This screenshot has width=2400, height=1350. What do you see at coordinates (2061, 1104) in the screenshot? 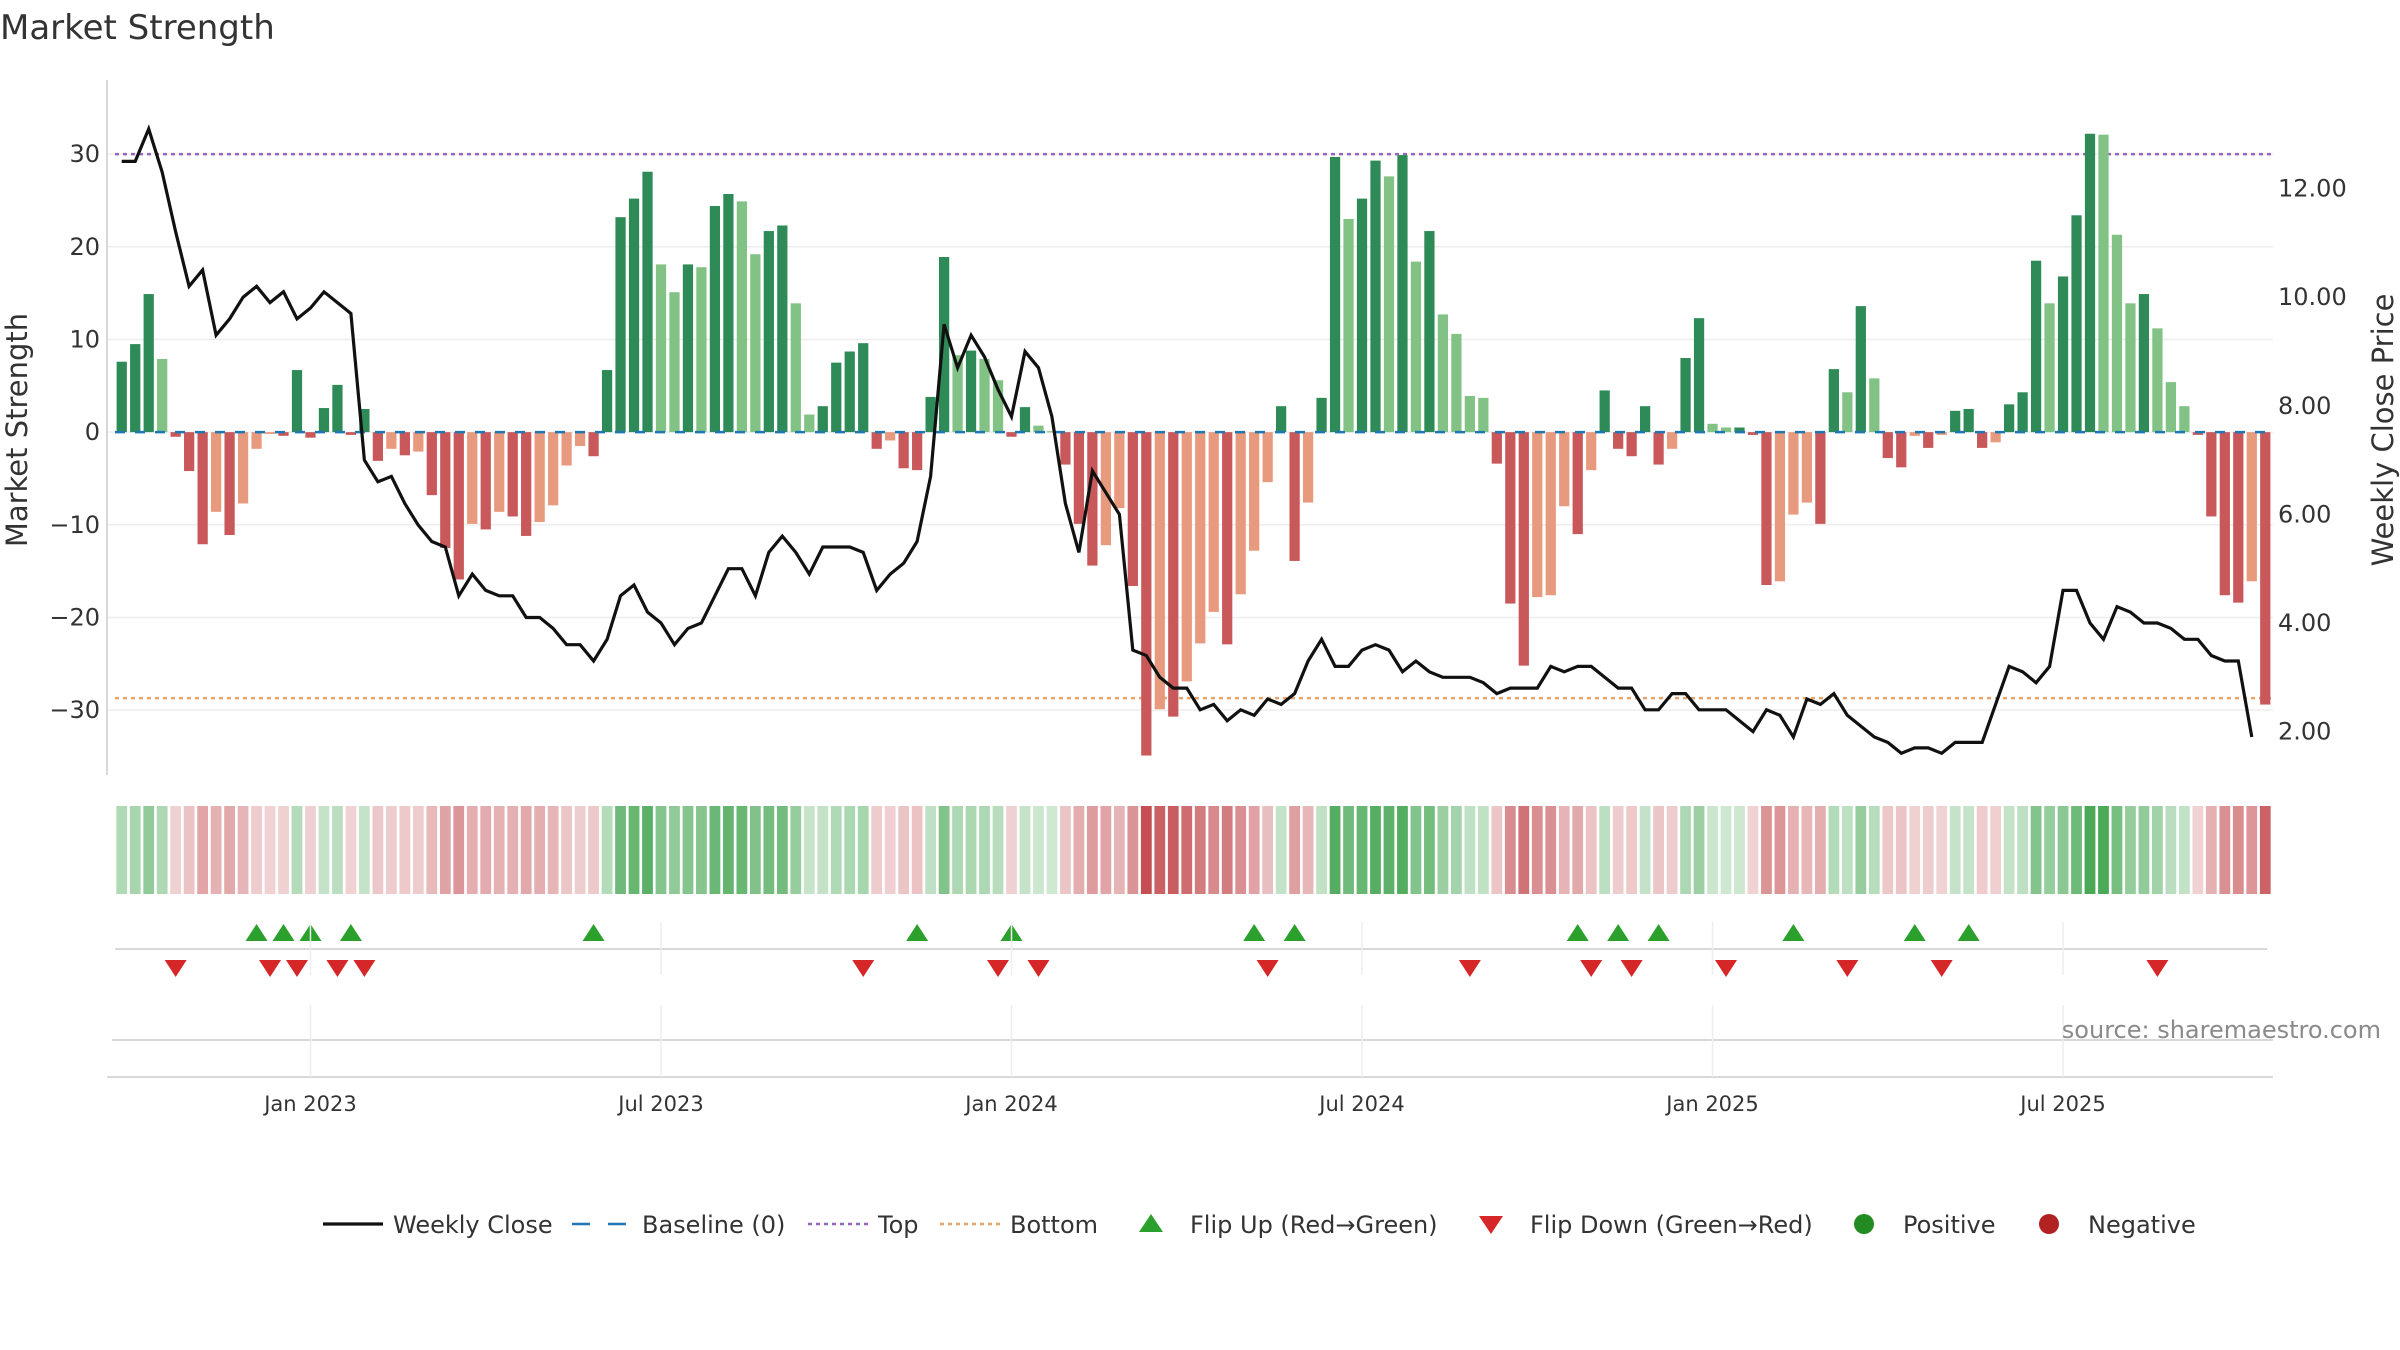
I see `x-tick-label: Jul 2025` at bounding box center [2061, 1104].